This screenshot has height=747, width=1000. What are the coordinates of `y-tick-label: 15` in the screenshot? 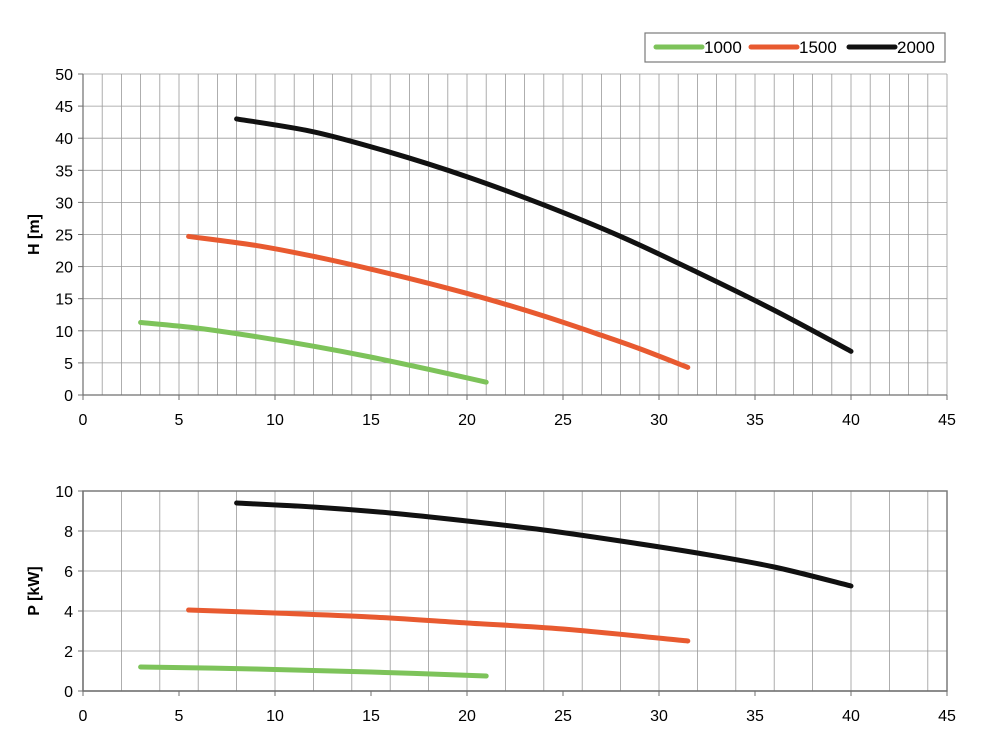 It's located at (64, 300).